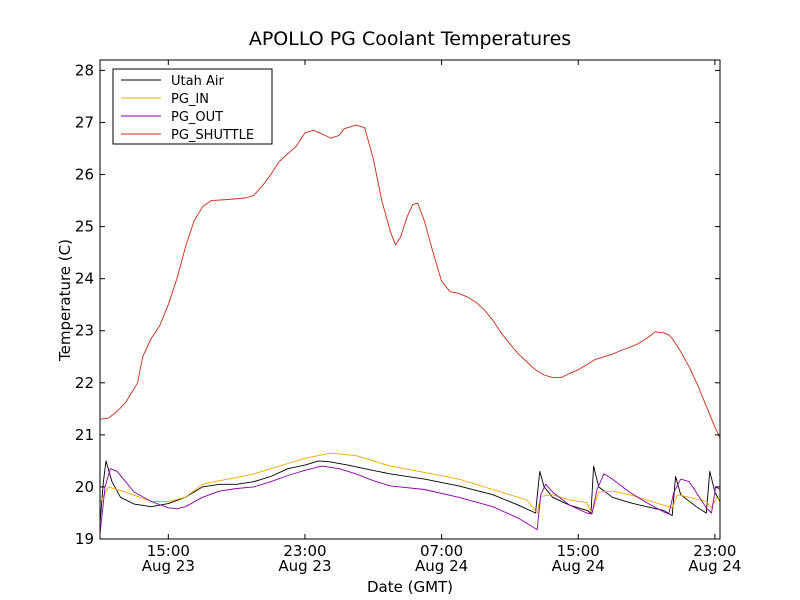 This screenshot has width=800, height=600. Describe the element at coordinates (84, 122) in the screenshot. I see `y-tick-label: 27` at that location.